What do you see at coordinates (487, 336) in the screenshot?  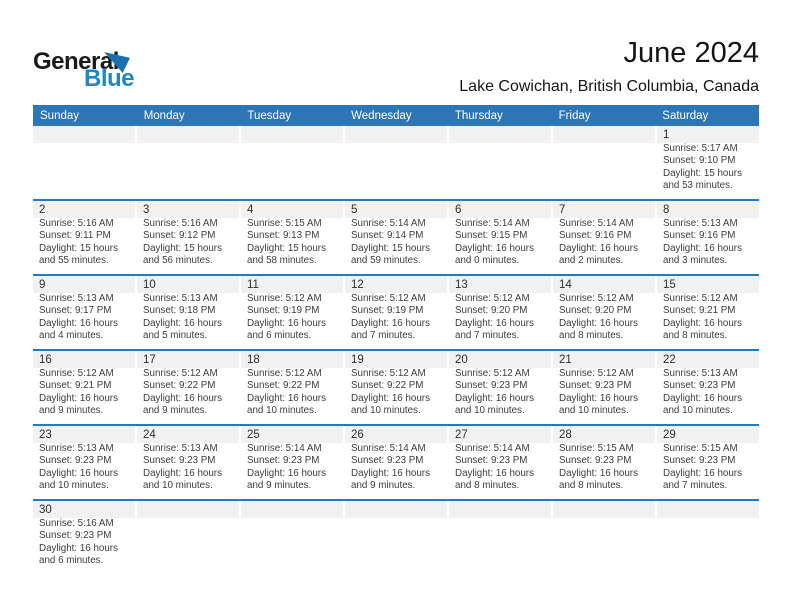 I see `daylight-text-line2: and 7 minutes.` at bounding box center [487, 336].